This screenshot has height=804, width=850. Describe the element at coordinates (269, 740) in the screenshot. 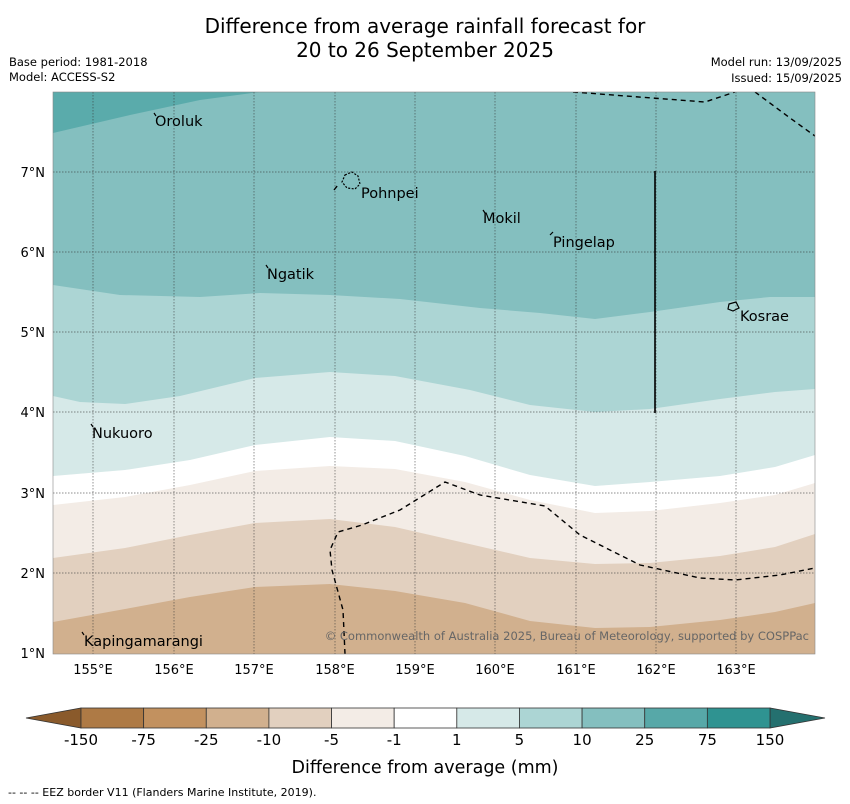

I see `colorbar-tick-label: -10` at that location.